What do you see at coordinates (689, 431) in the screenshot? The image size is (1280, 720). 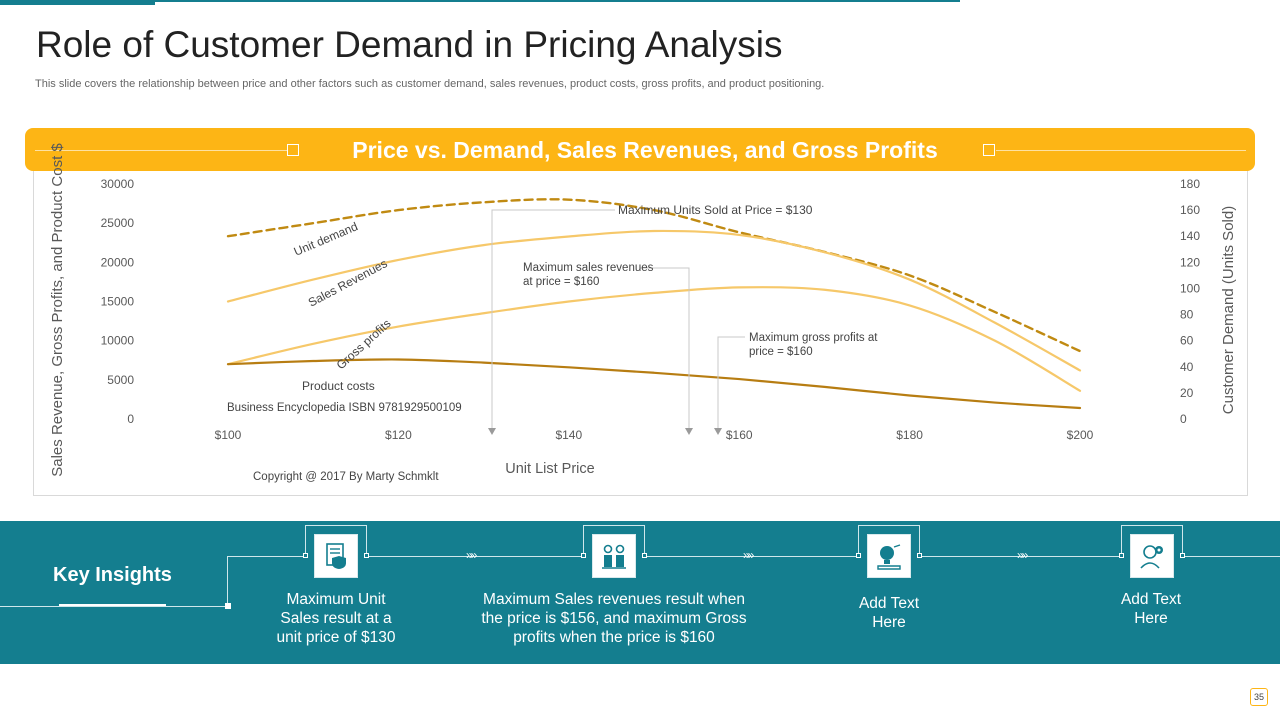 I see `annotation-arrow-revenue` at bounding box center [689, 431].